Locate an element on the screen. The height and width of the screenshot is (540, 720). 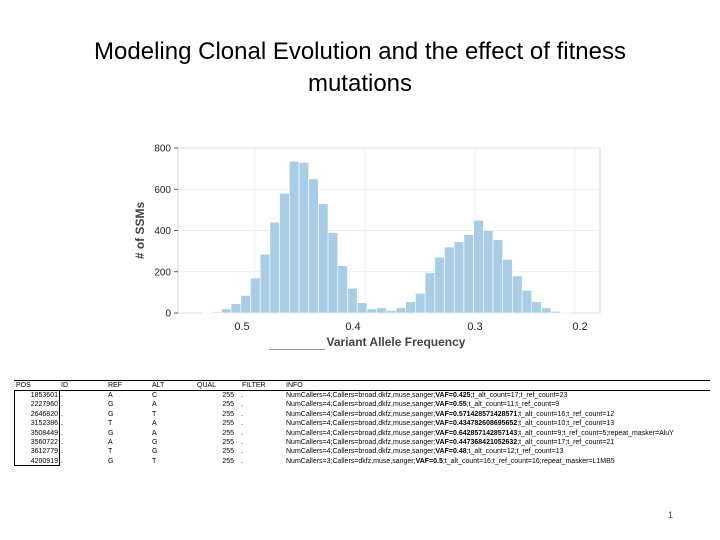
vcf-info-vaf: VAF=0.55 is located at coordinates (451, 405).